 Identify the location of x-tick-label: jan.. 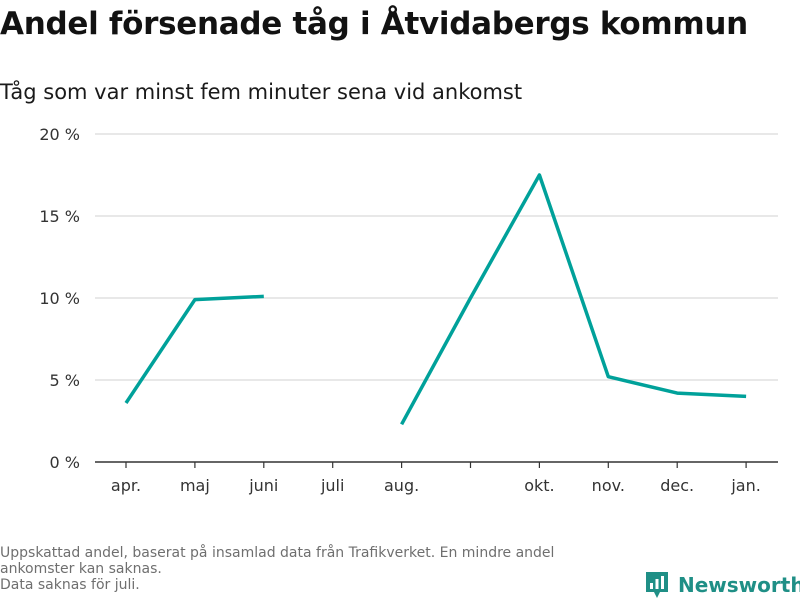
(745, 485).